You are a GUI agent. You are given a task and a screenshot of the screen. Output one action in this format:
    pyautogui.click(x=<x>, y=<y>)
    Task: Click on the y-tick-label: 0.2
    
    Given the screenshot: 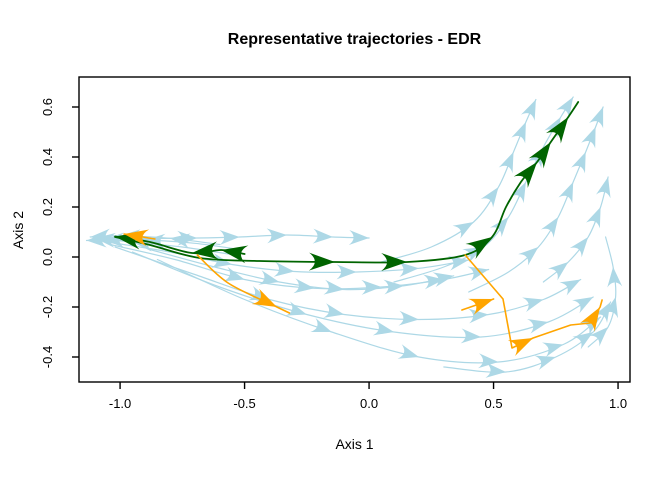 What is the action you would take?
    pyautogui.click(x=47, y=207)
    